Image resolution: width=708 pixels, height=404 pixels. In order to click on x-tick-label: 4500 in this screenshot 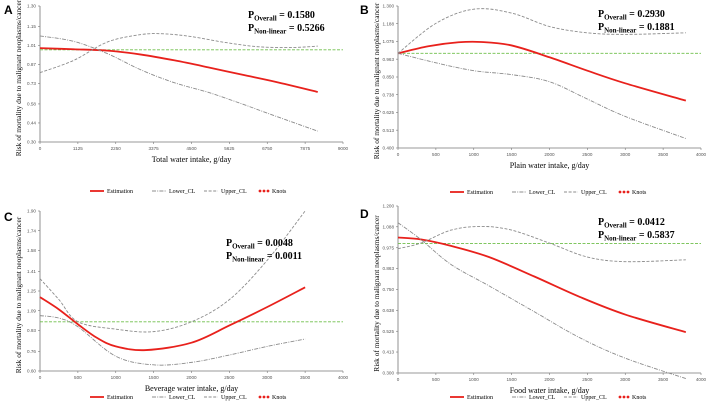, I will do `click(191, 148)`.